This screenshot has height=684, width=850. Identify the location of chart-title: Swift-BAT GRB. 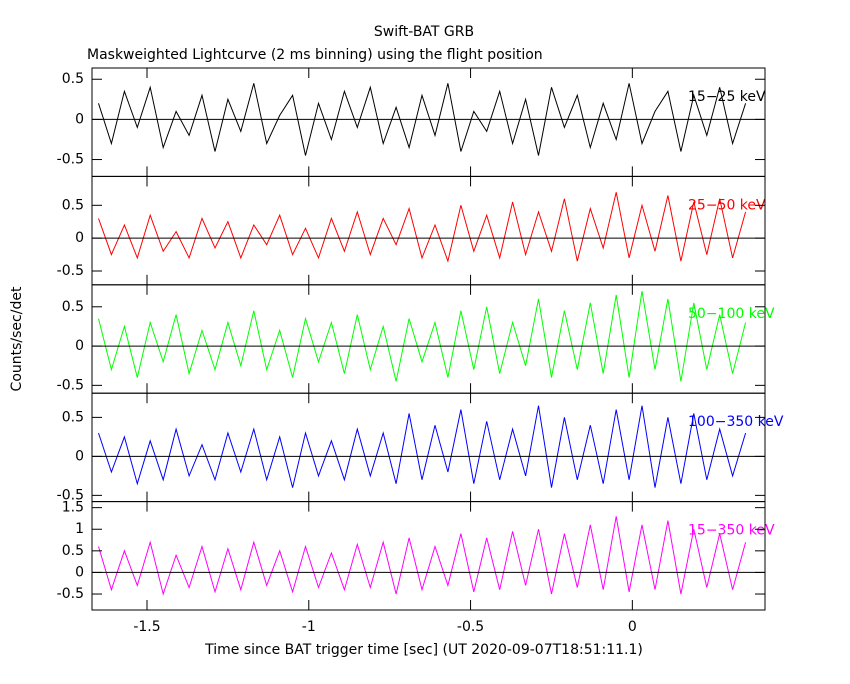
(424, 32).